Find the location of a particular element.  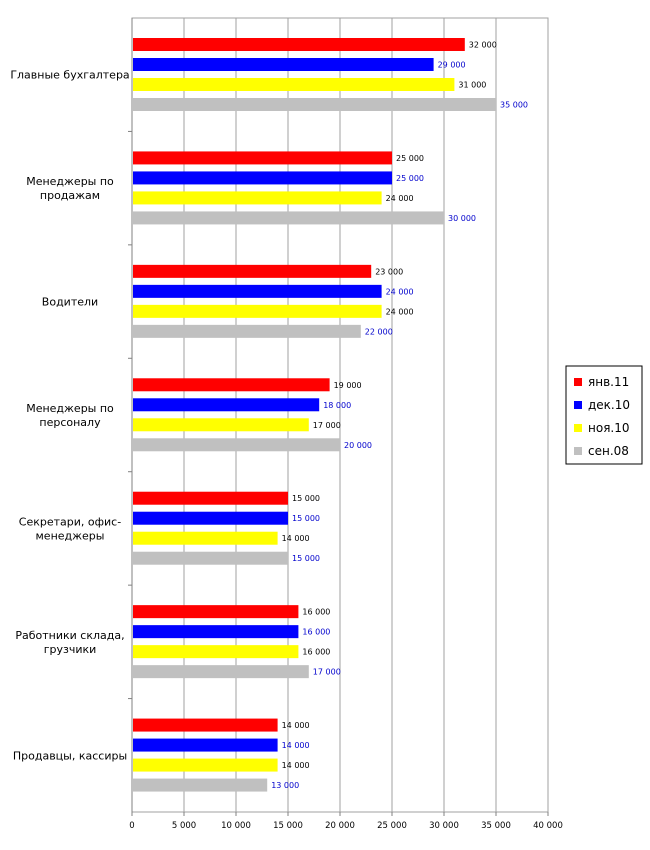

data-label: 29 000 is located at coordinates (452, 65).